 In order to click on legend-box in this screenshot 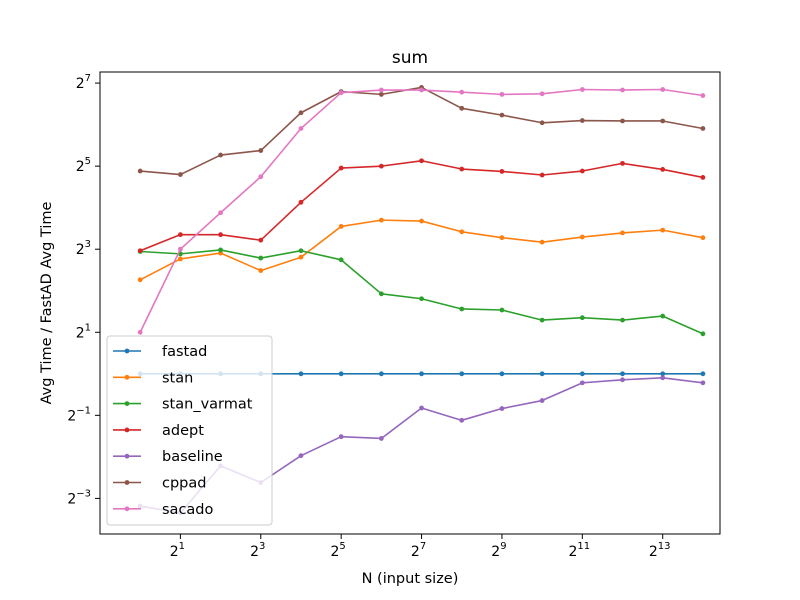, I will do `click(189, 430)`.